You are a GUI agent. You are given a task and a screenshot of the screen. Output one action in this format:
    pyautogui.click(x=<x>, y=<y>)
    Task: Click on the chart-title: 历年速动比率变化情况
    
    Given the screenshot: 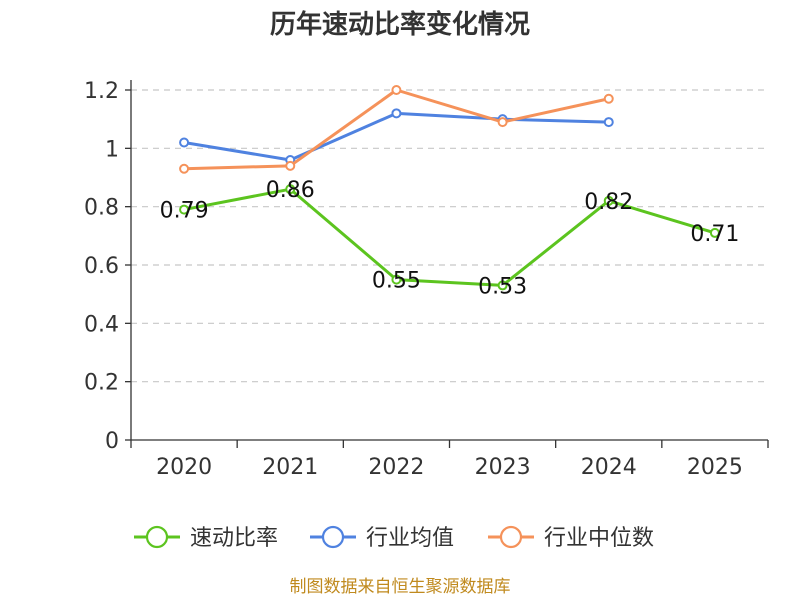 What is the action you would take?
    pyautogui.click(x=400, y=24)
    